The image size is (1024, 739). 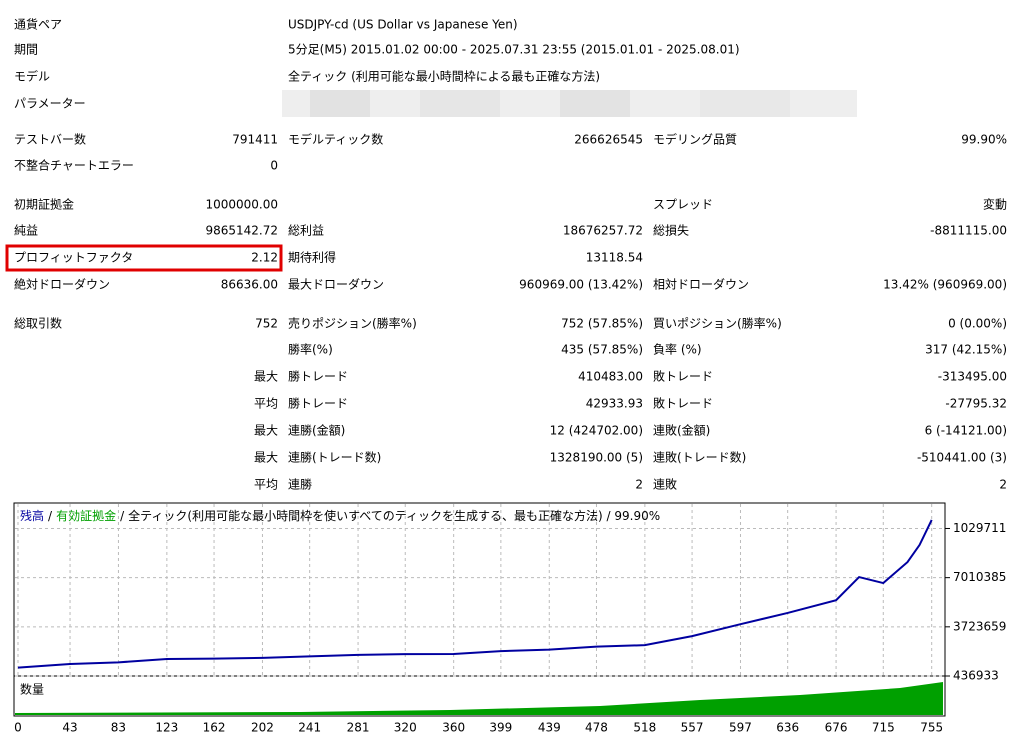 I want to click on cell-value: -27795.32, so click(x=976, y=404).